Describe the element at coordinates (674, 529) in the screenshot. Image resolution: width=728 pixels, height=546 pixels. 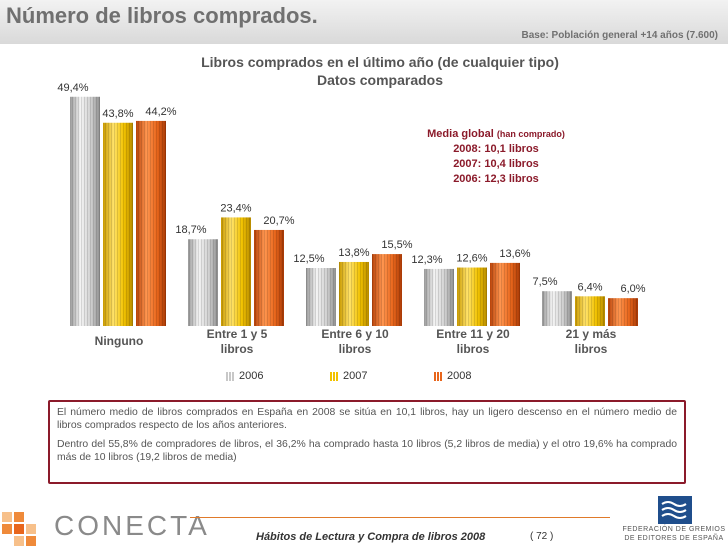
I see `federation-line-1: FEDERACIÓN DE GREMIOS` at that location.